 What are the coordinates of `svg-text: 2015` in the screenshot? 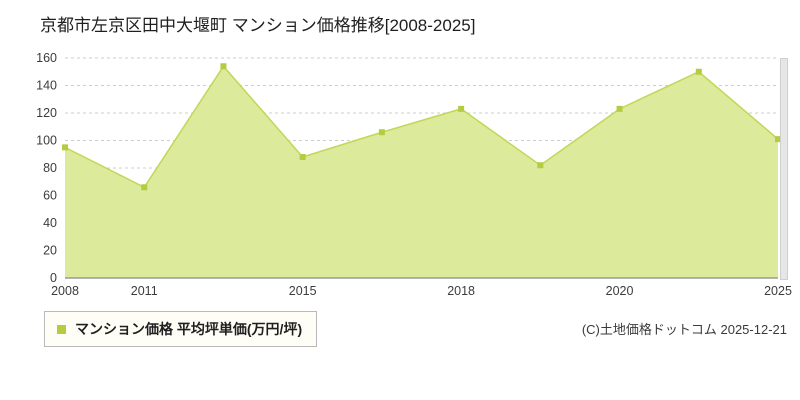 It's located at (303, 291).